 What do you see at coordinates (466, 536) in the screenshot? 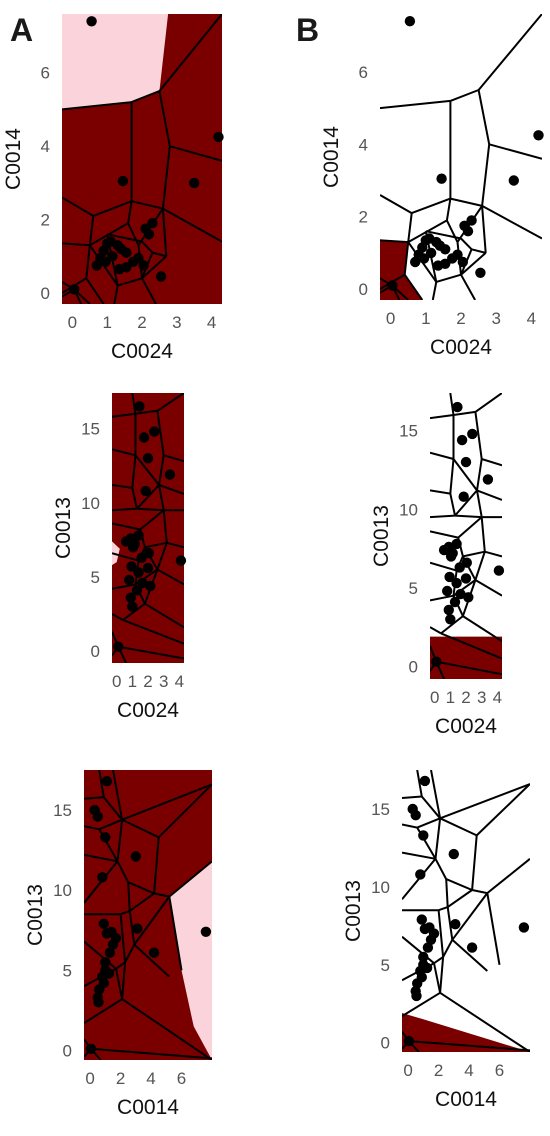
I see `plot-background` at bounding box center [466, 536].